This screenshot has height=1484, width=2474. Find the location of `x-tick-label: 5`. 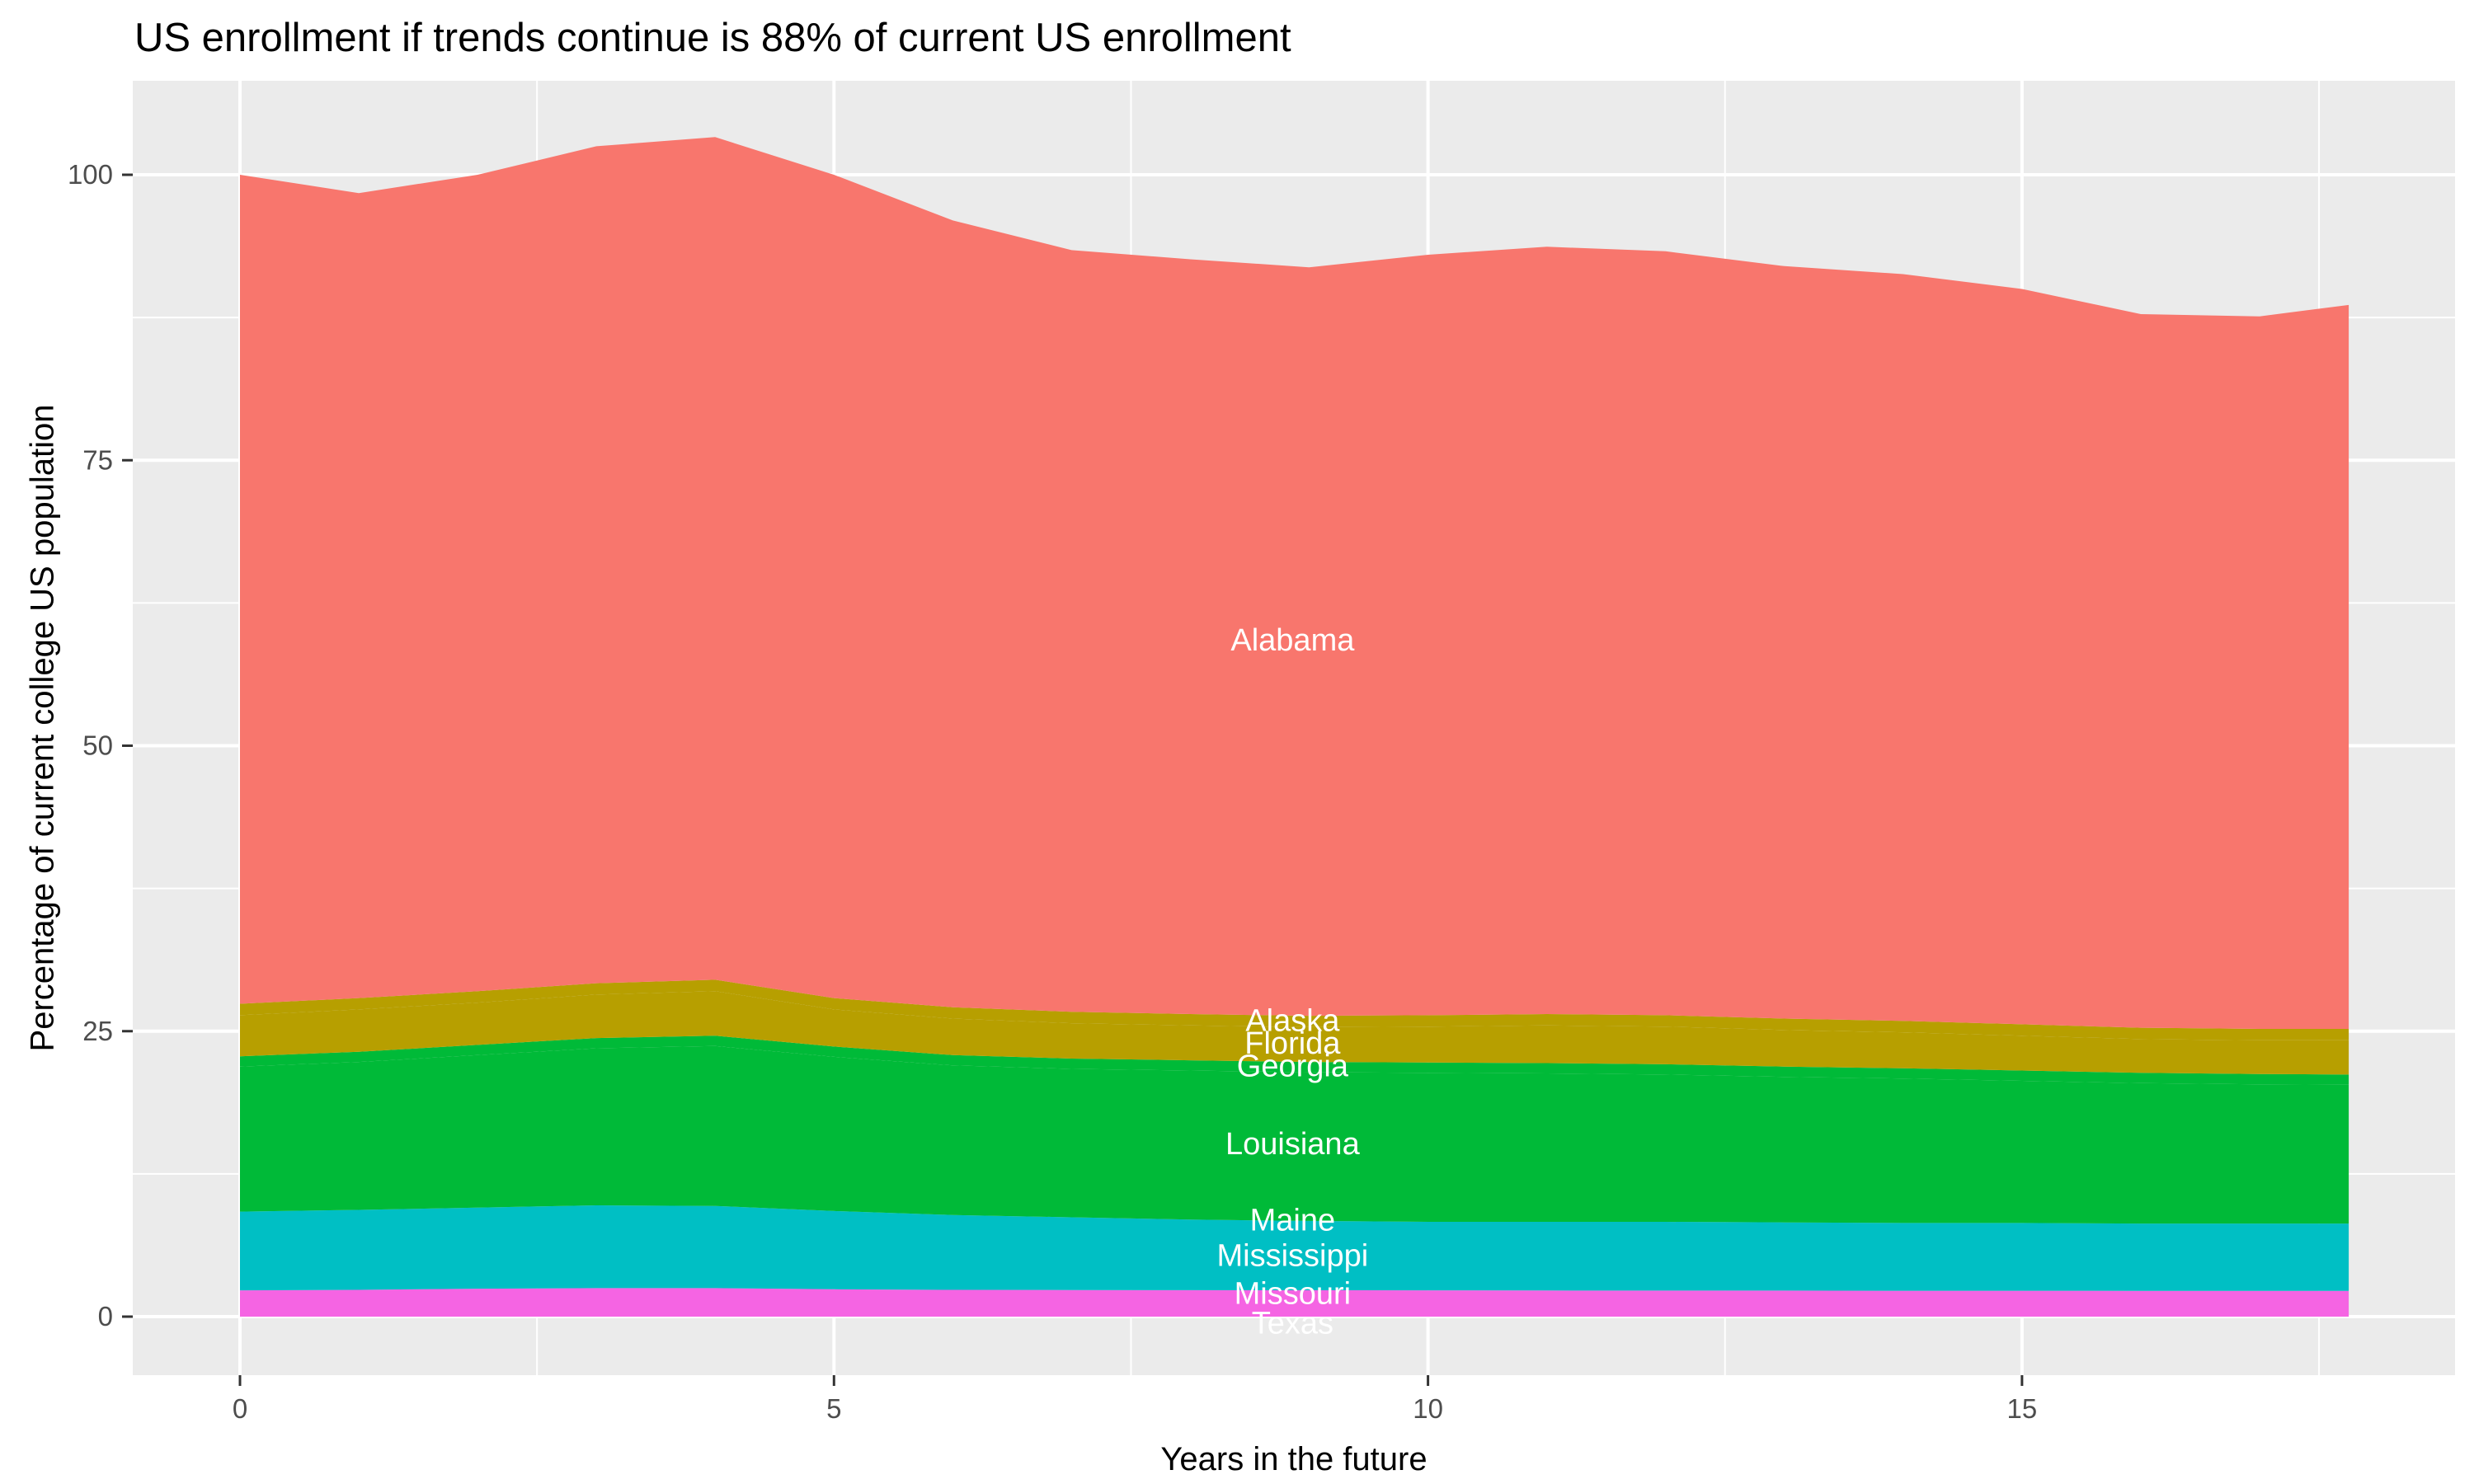

x-tick-label: 5 is located at coordinates (833, 1408).